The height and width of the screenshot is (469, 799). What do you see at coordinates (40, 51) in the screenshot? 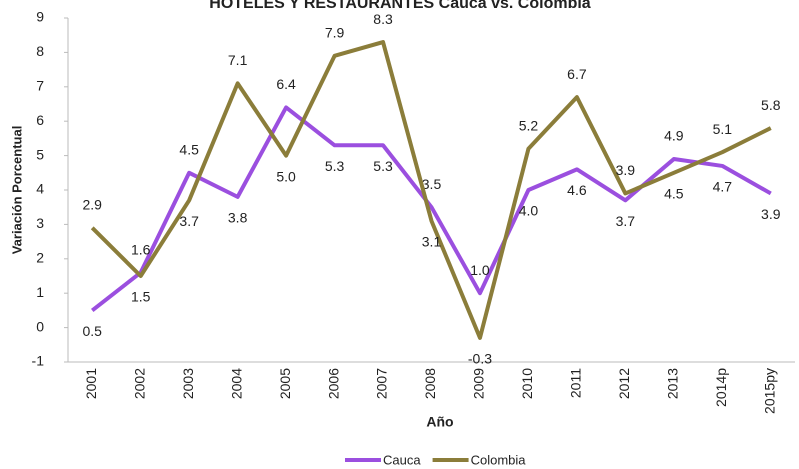
I see `y-tick-label: 8` at bounding box center [40, 51].